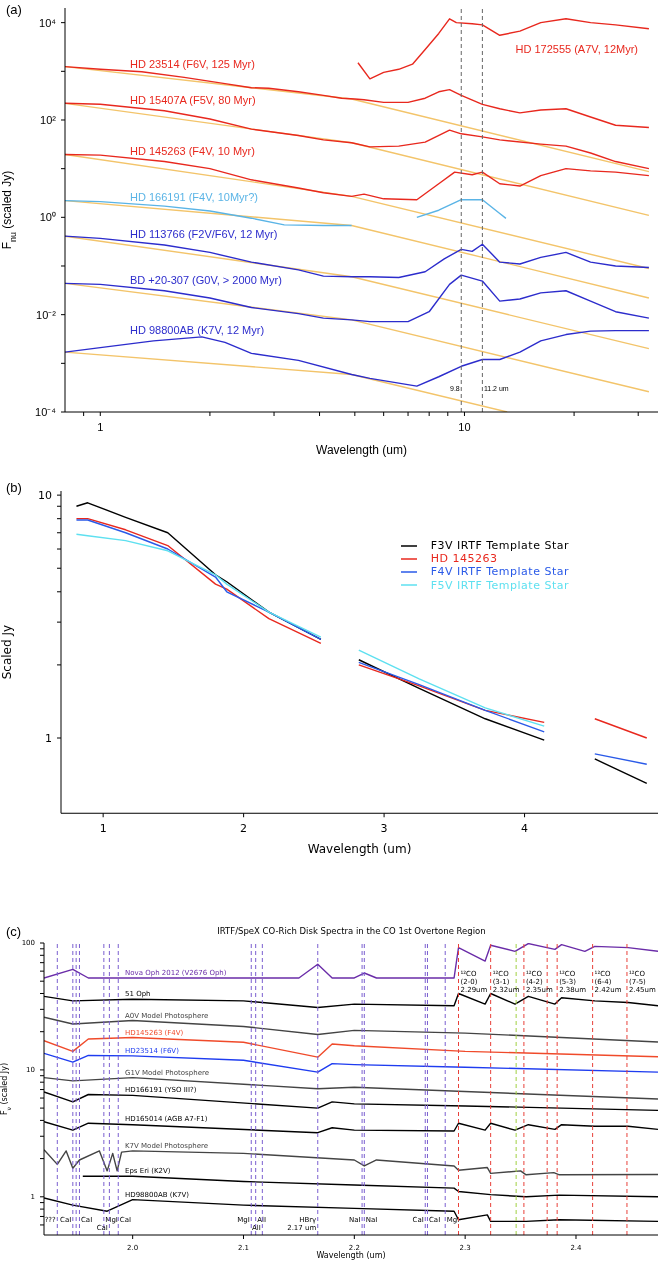  Describe the element at coordinates (48, 738) in the screenshot. I see `y-tick-label: 1` at that location.